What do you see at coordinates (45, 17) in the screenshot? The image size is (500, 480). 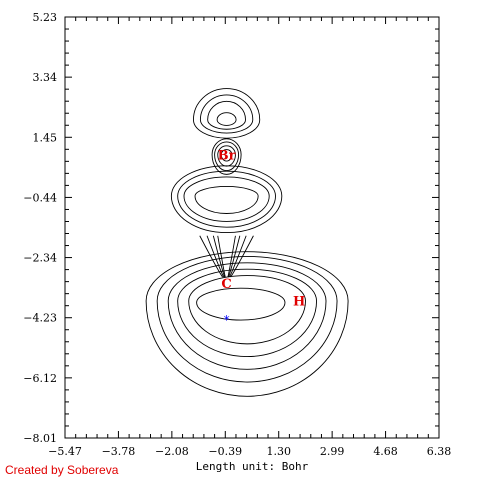 I see `y-tick-label: 5.23` at bounding box center [45, 17].